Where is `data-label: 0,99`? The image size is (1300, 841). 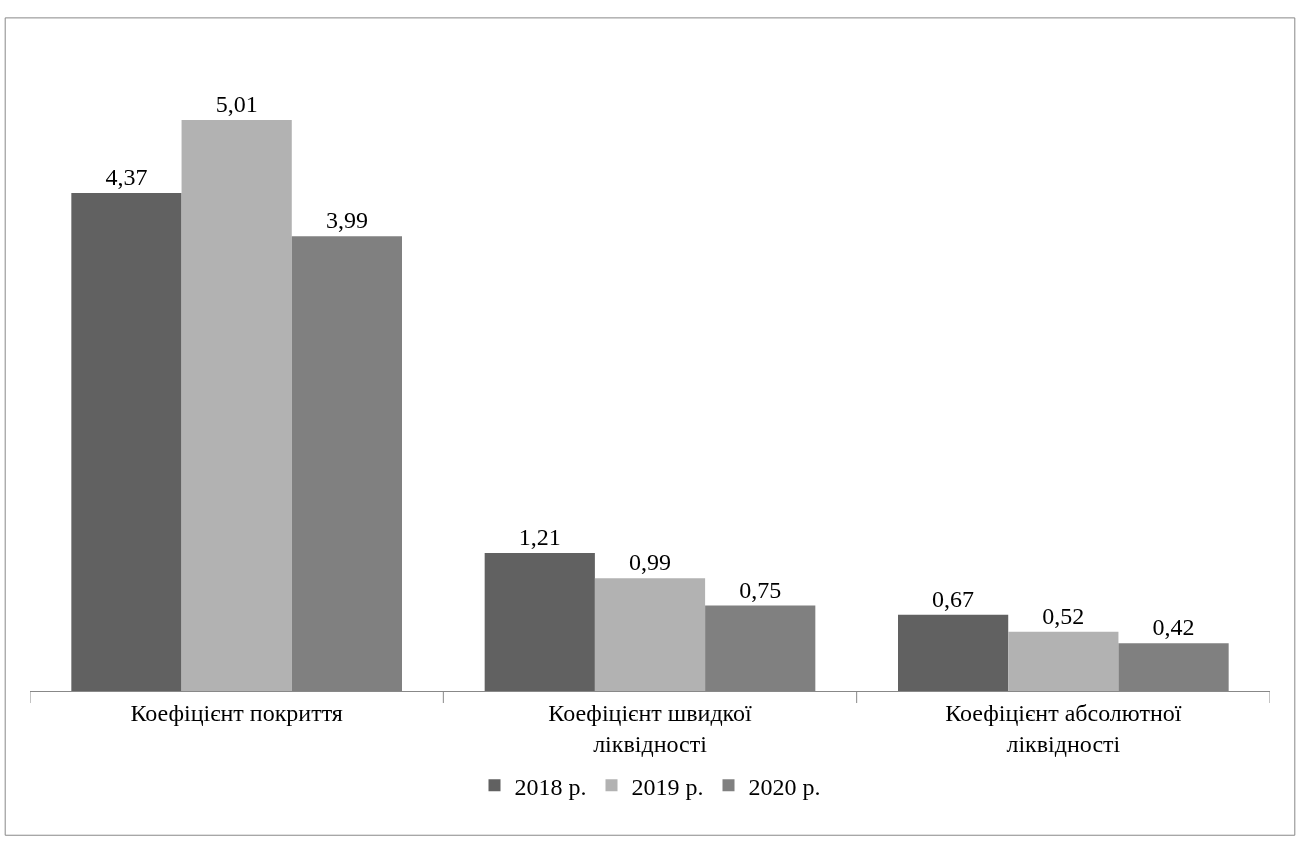 data-label: 0,99 is located at coordinates (650, 562).